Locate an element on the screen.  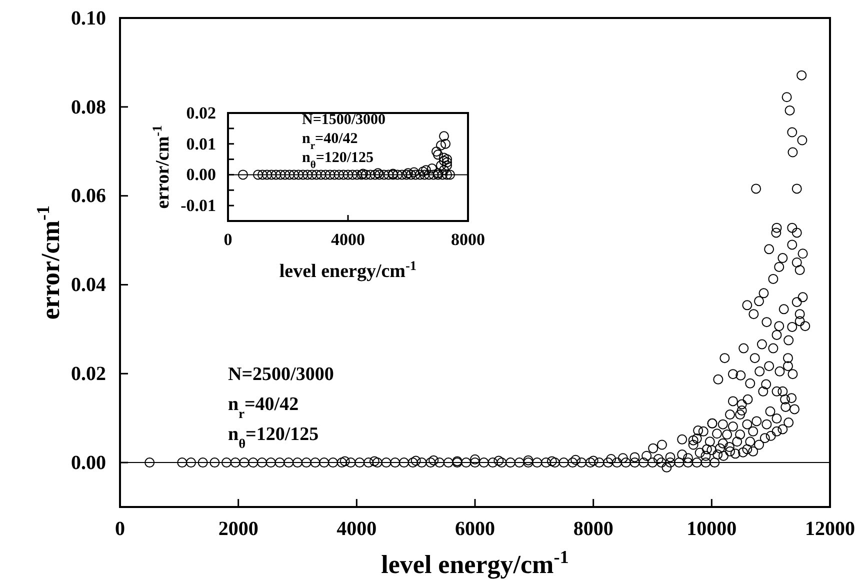
y-tick-label: 0.01 is located at coordinates (201, 144).